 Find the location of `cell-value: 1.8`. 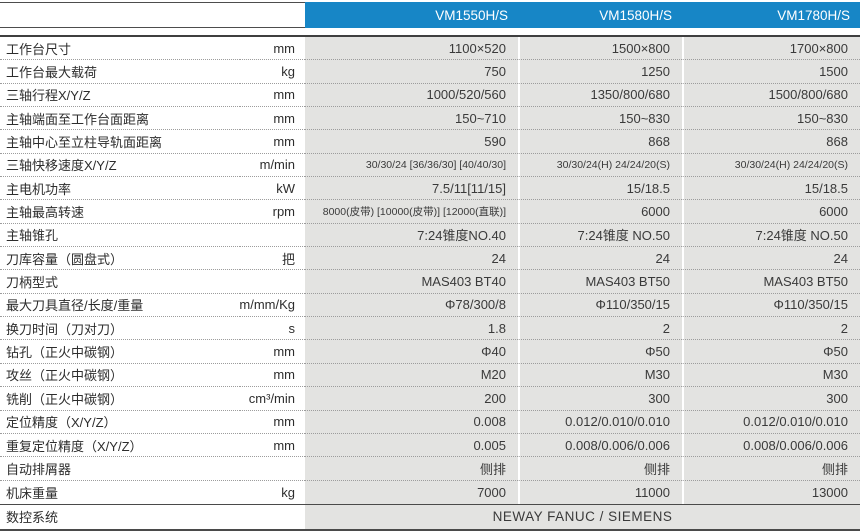

cell-value: 1.8 is located at coordinates (411, 329).